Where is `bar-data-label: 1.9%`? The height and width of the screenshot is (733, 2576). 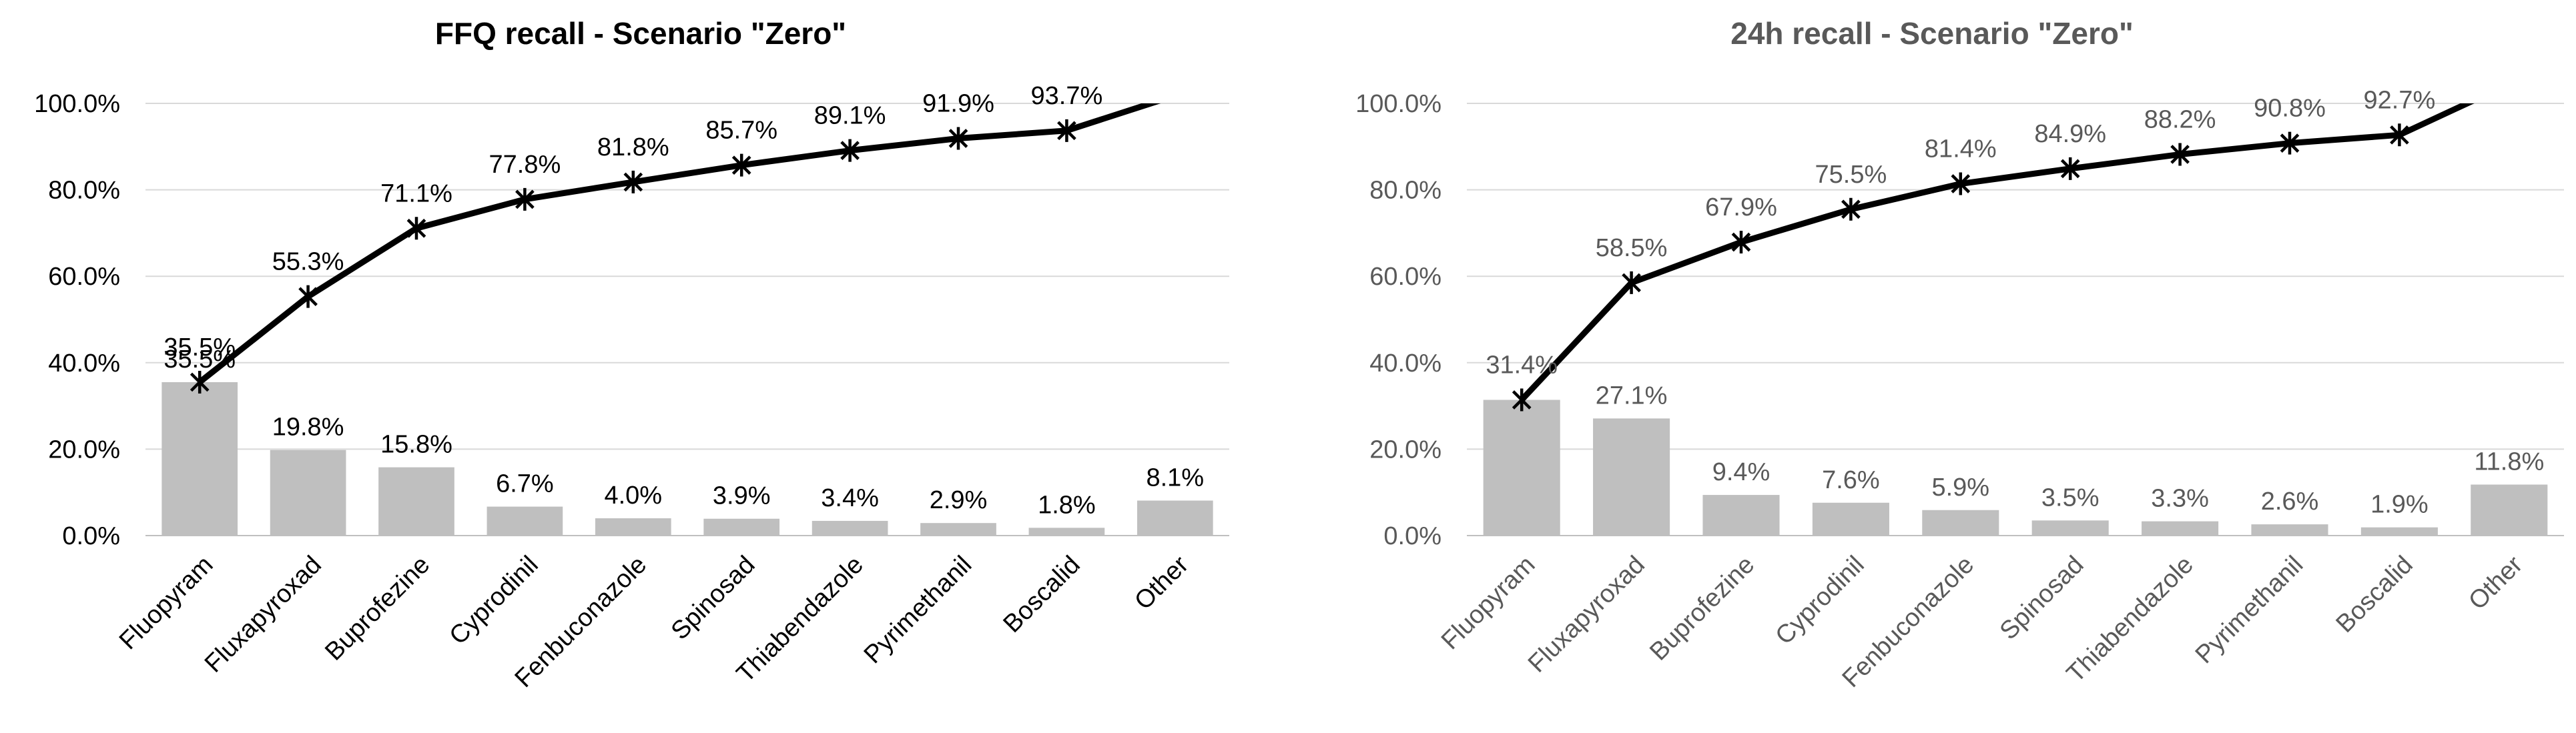
bar-data-label: 1.9% is located at coordinates (2399, 505).